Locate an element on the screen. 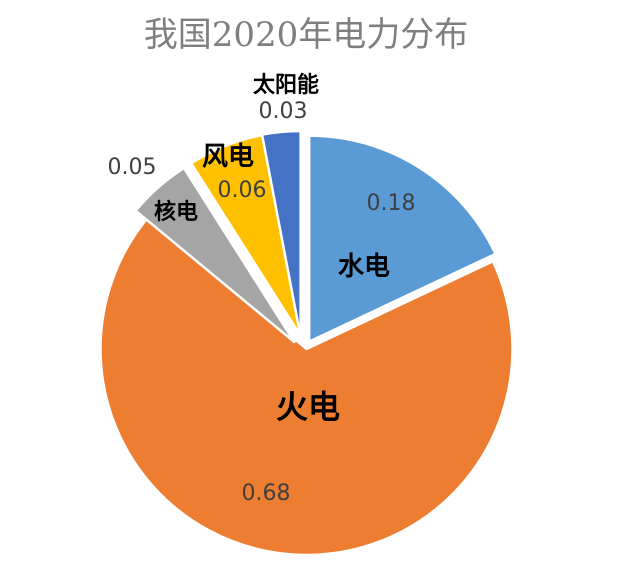  category-label-3: 核电 is located at coordinates (176, 212).